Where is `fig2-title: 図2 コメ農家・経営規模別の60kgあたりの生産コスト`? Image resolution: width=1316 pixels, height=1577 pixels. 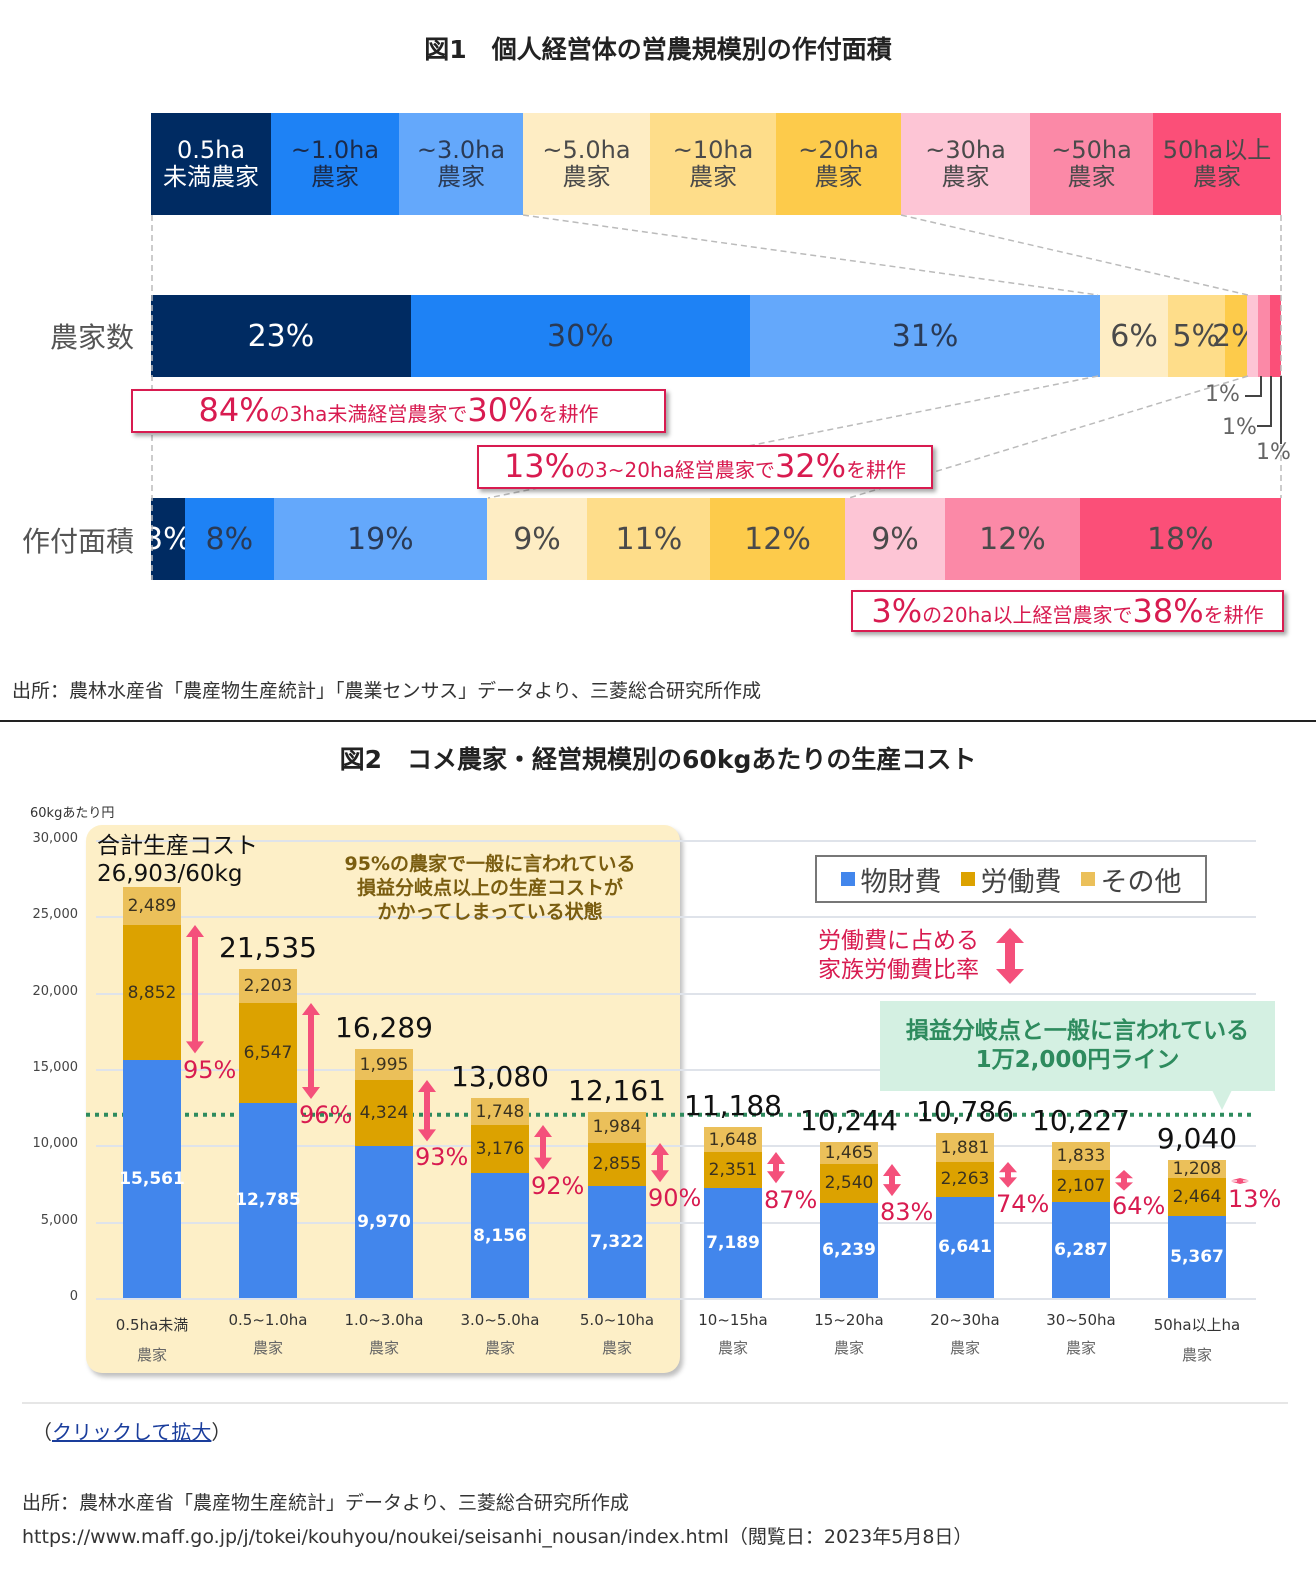
fig2-title: 図2 コメ農家・経営規模別の60kgあたりの生産コスト is located at coordinates (658, 759).